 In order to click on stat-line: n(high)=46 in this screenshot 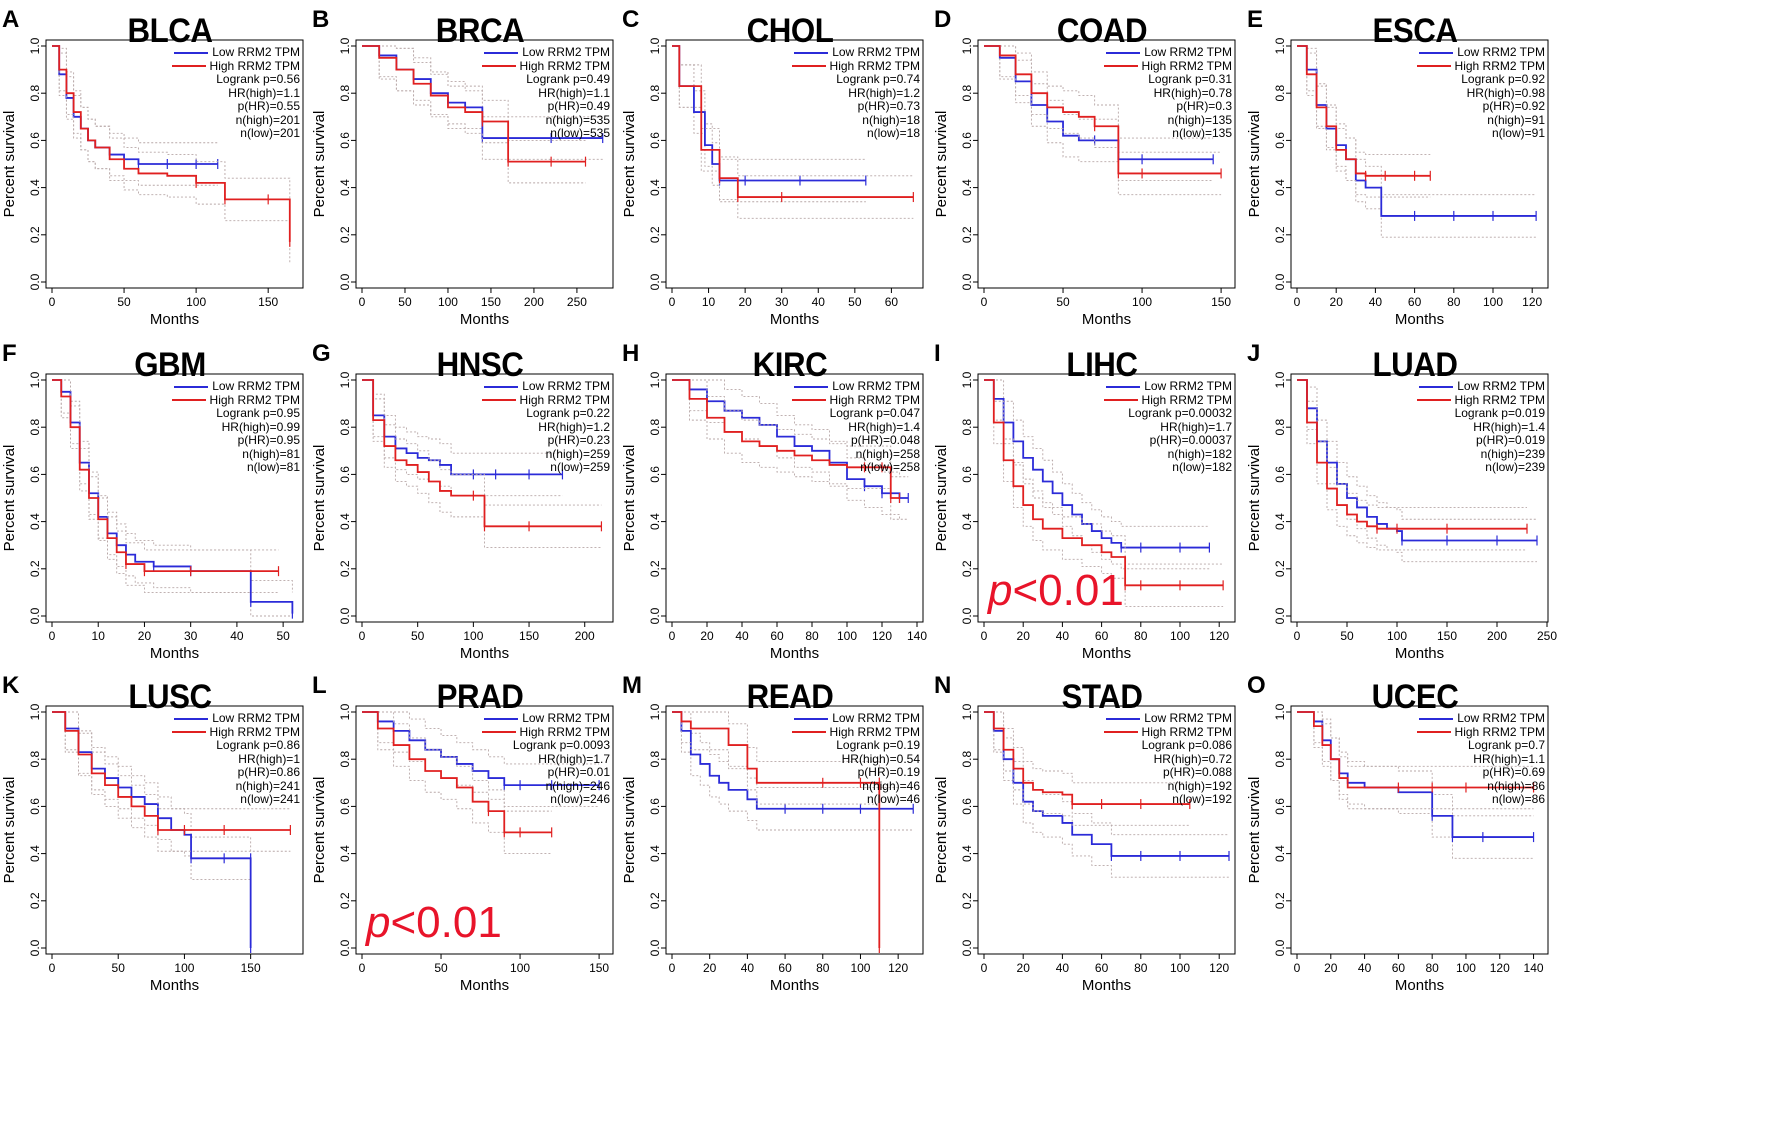, I will do `click(891, 785)`.